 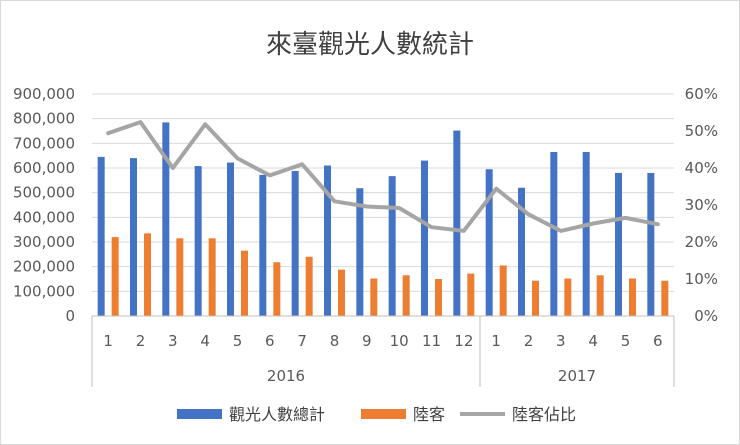 I want to click on x-tick-label: 9, so click(x=367, y=341).